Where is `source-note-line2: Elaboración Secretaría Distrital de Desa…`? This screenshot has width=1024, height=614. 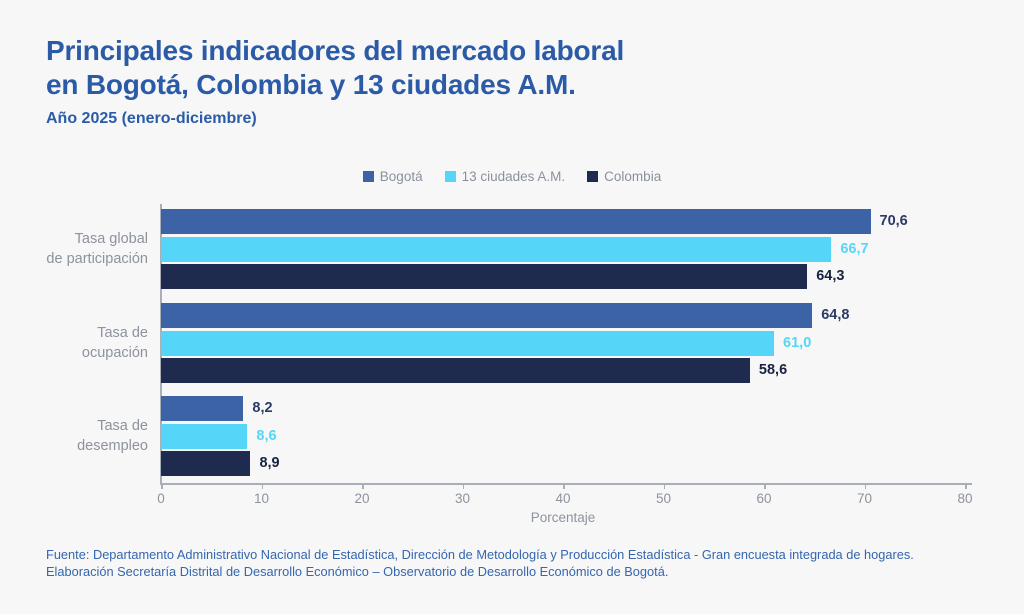
source-note-line2: Elaboración Secretaría Distrital de Desa… is located at coordinates (357, 571).